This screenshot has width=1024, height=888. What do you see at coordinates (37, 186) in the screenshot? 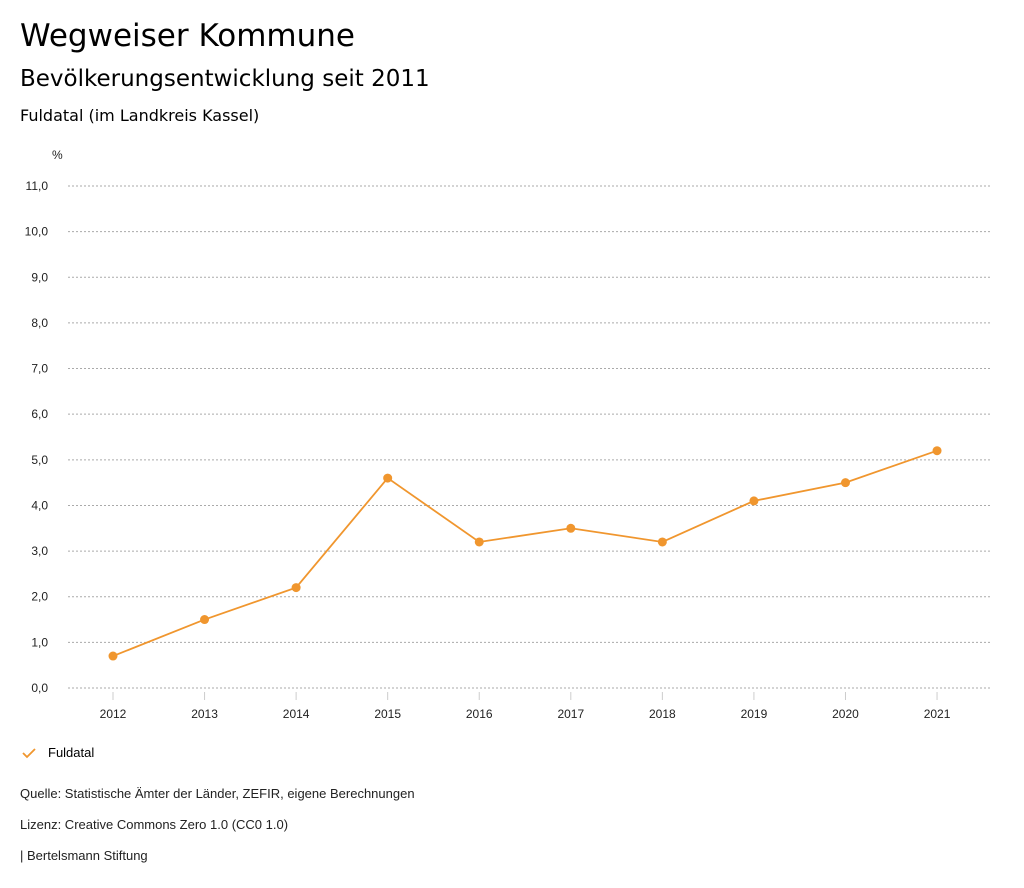
I see `y-tick-label: 11,0` at bounding box center [37, 186].